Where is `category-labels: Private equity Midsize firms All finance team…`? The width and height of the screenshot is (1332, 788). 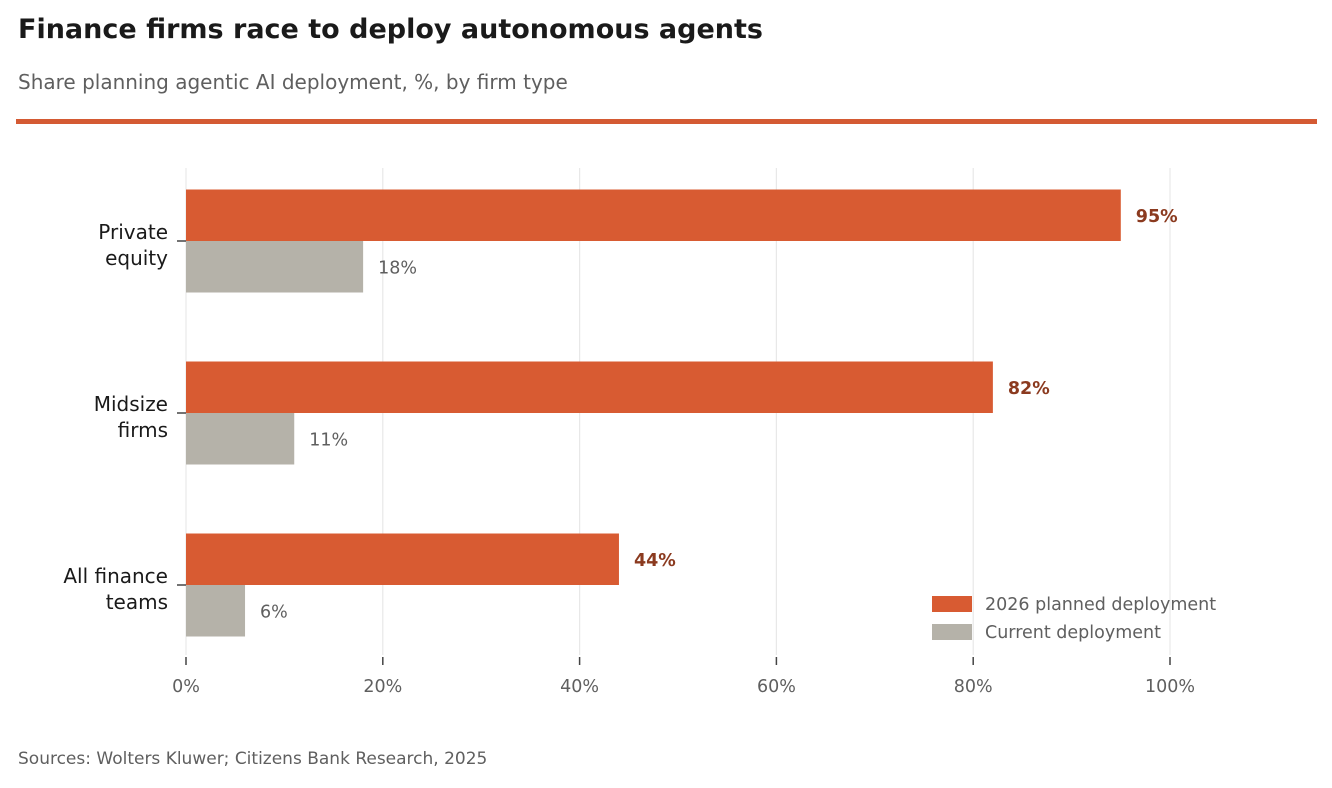
category-labels: Private equity Midsize firms All finance team… is located at coordinates (124, 417).